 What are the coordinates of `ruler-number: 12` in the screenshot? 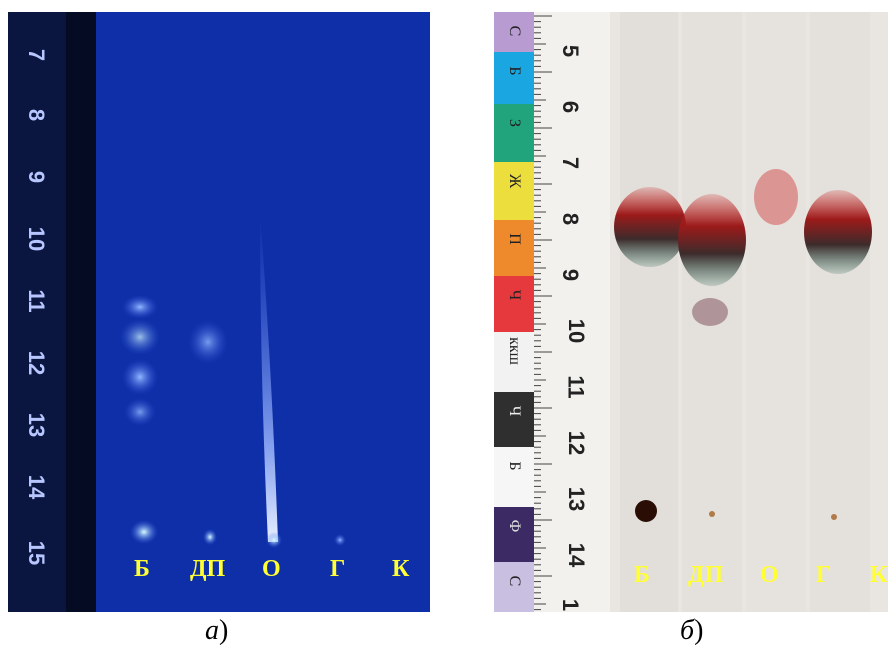 It's located at (577, 443).